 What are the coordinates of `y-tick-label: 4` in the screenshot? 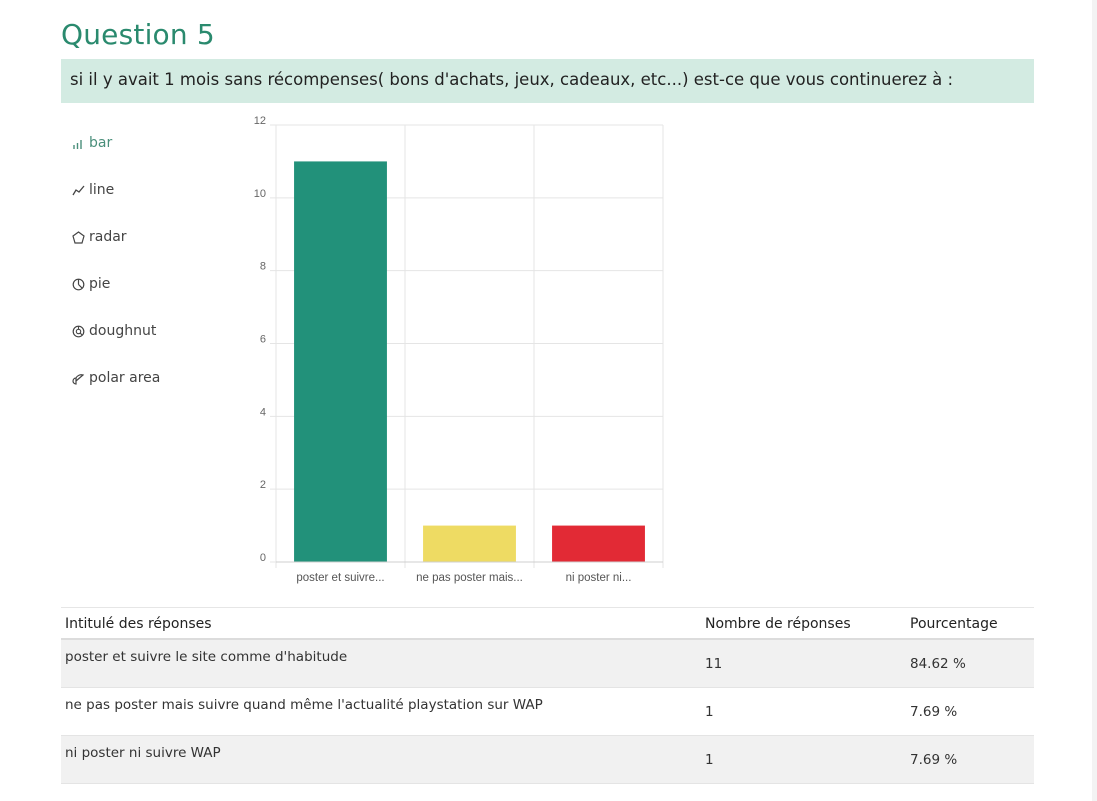 It's located at (263, 412).